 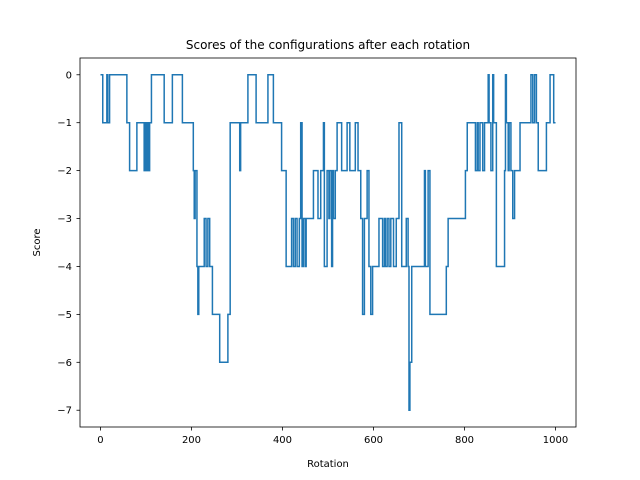 What do you see at coordinates (555, 440) in the screenshot?
I see `x-tick-label: 1000` at bounding box center [555, 440].